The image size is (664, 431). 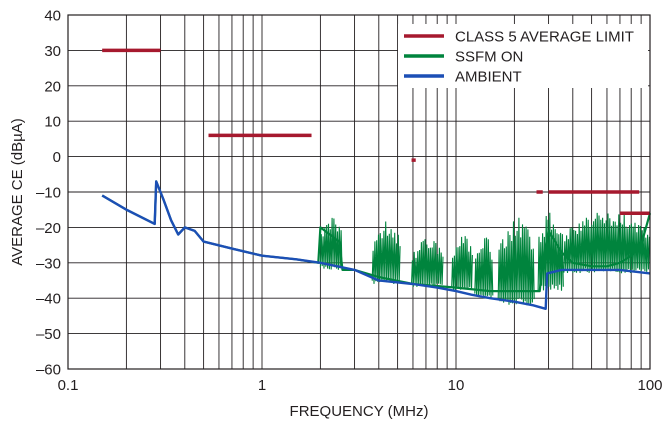 I want to click on legend-label: AMBIENT, so click(x=488, y=77).